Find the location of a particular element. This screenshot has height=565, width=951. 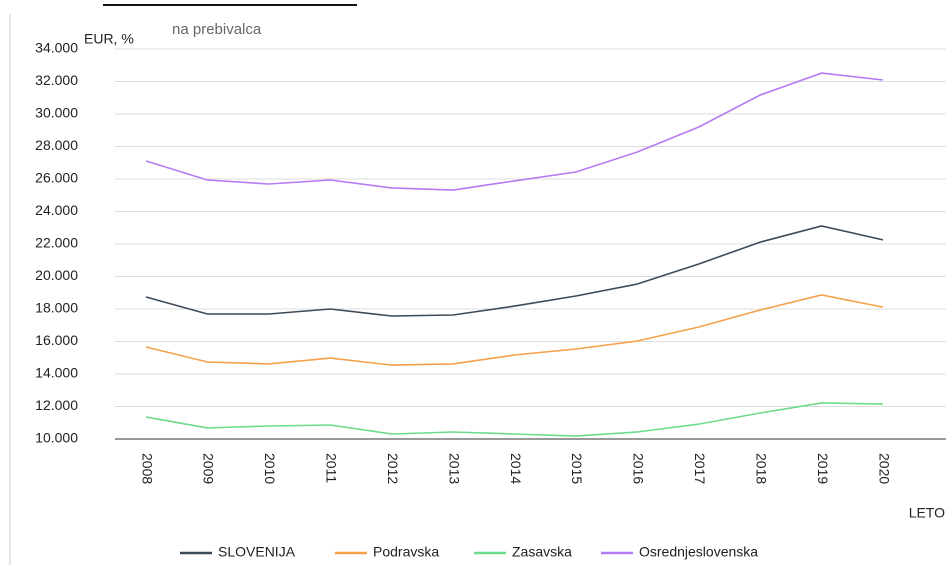

x-tick-label: 2018 is located at coordinates (761, 468).